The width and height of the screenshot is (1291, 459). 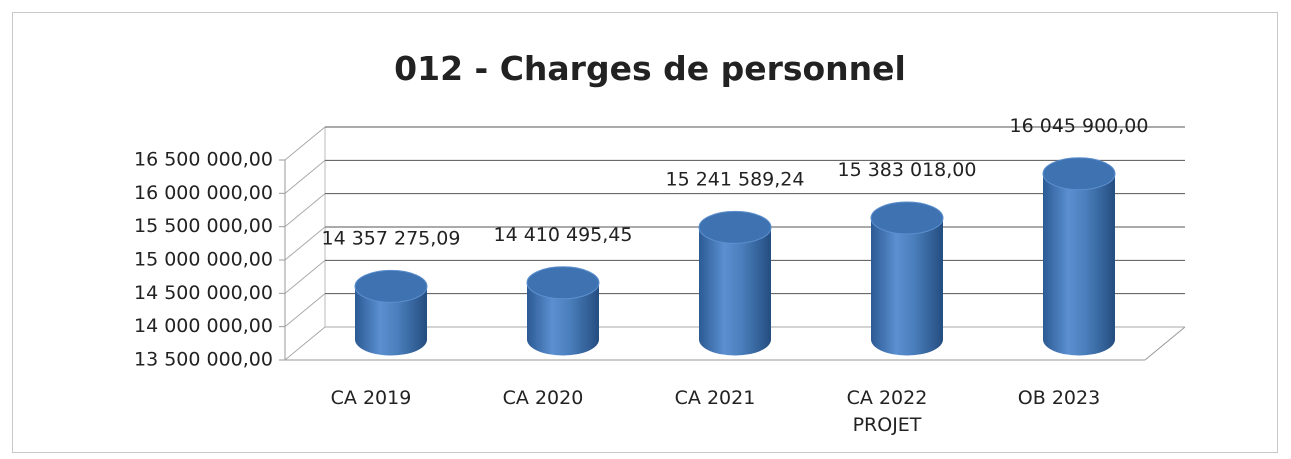 What do you see at coordinates (562, 235) in the screenshot?
I see `value-label: 14 410 495,45` at bounding box center [562, 235].